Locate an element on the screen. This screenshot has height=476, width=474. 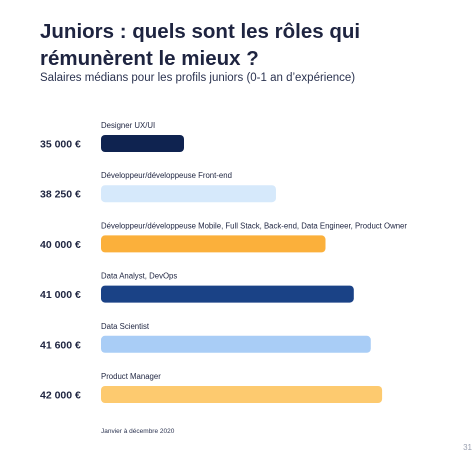
value-label: 38 250 € is located at coordinates (60, 195).